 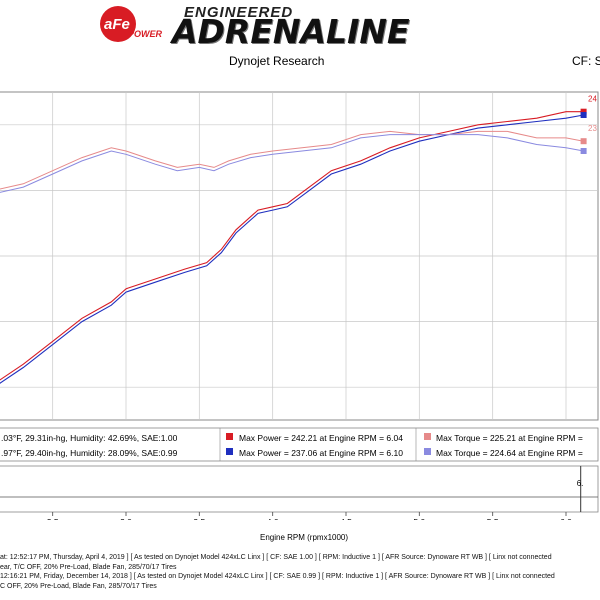 I want to click on svg-text: aFe, so click(x=117, y=24).